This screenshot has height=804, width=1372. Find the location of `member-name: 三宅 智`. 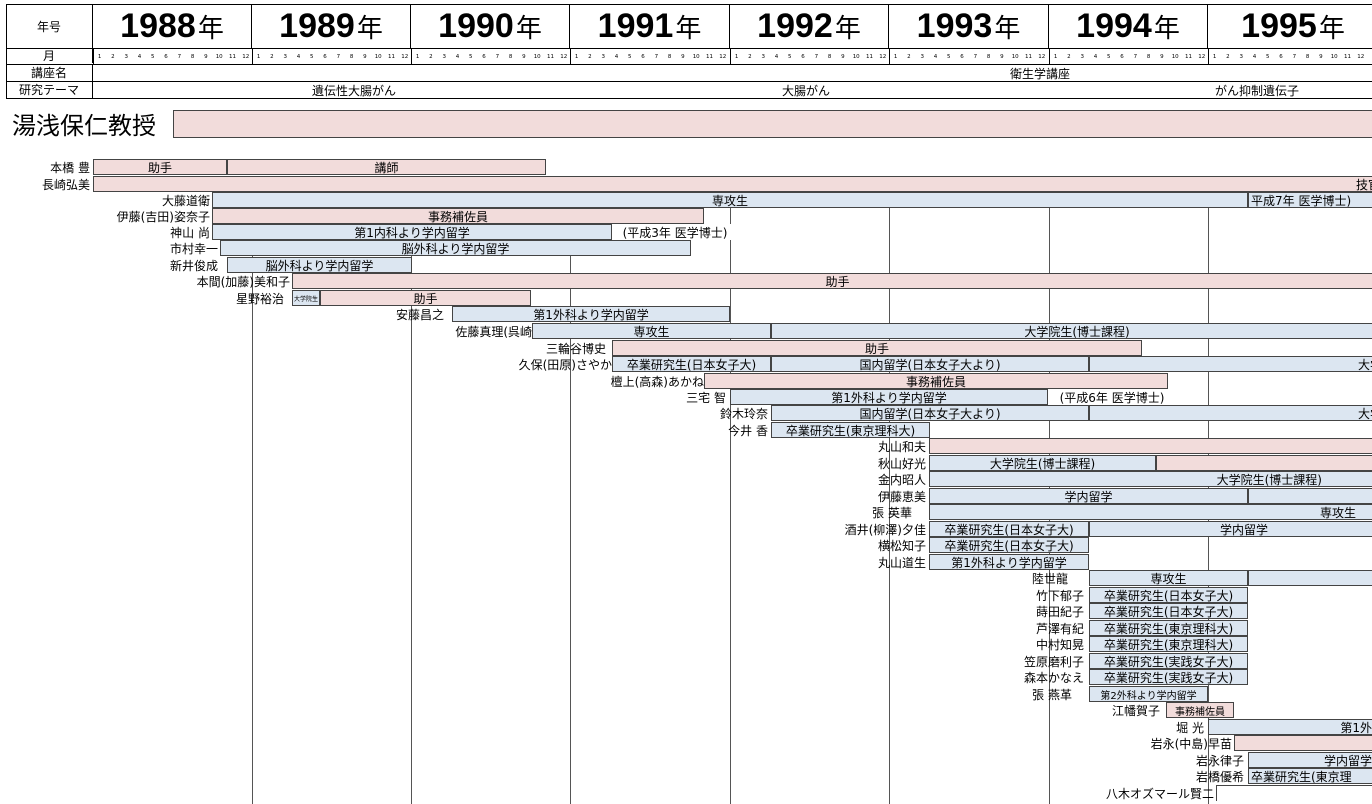

member-name: 三宅 智 is located at coordinates (706, 397).